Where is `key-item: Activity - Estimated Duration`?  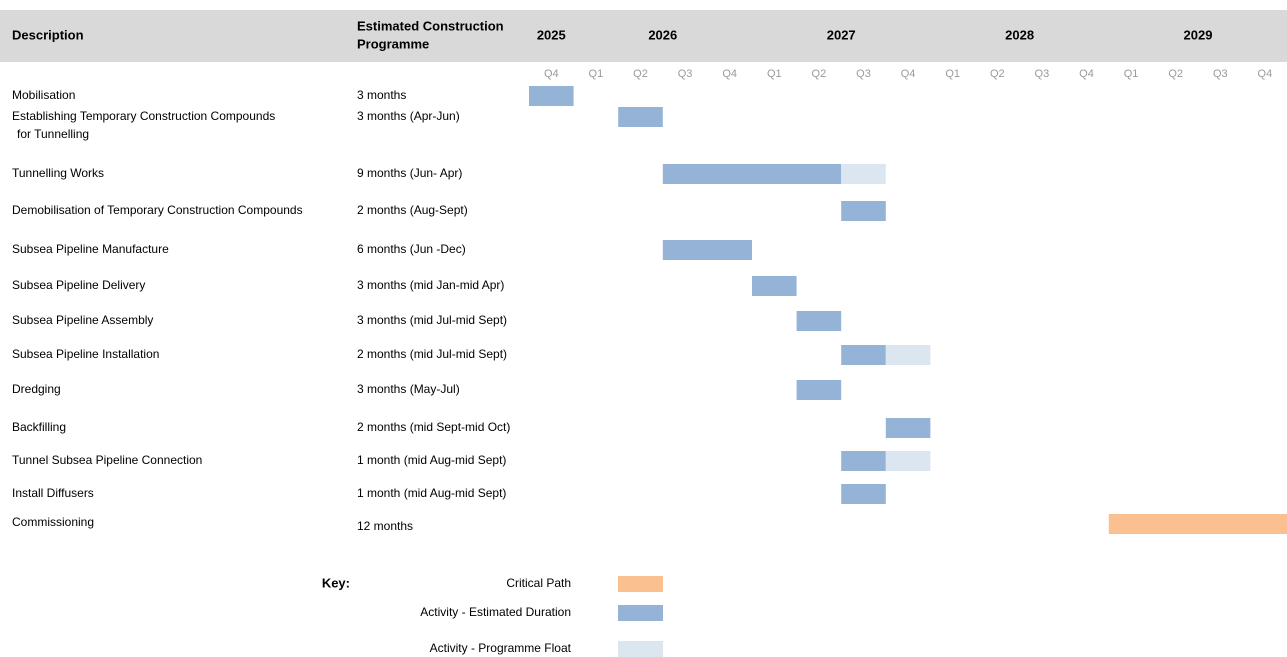 key-item: Activity - Estimated Duration is located at coordinates (495, 612).